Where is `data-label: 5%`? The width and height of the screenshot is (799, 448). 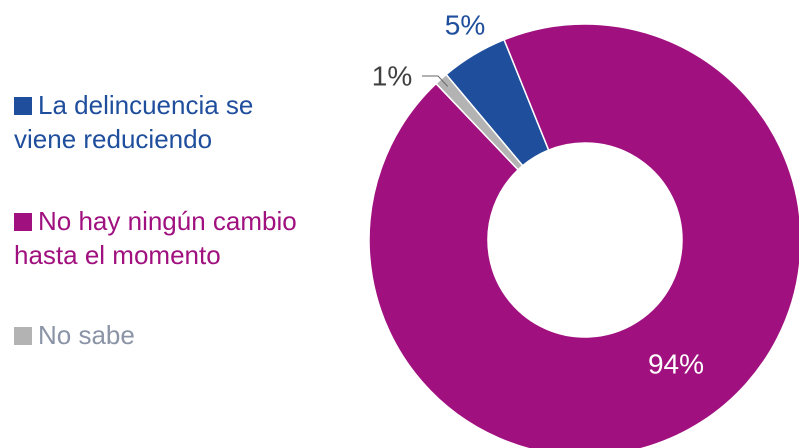 data-label: 5% is located at coordinates (465, 24).